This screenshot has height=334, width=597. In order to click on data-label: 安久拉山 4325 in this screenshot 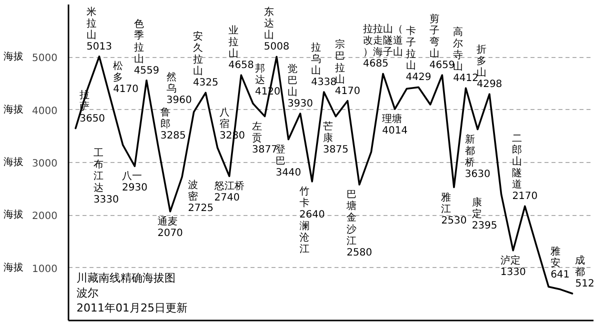, I will do `click(205, 59)`.